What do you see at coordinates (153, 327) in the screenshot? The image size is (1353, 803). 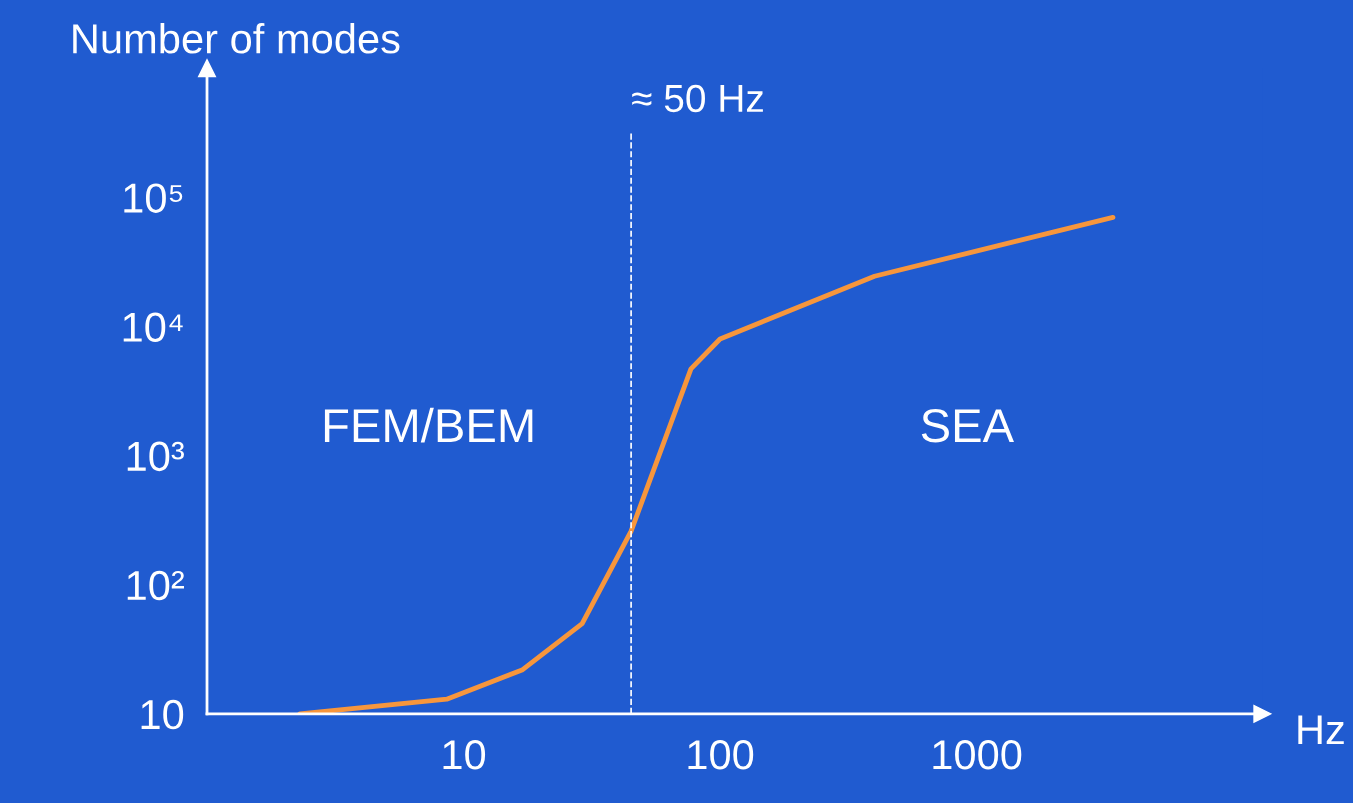 I see `y-tick-label: 10⁴` at bounding box center [153, 327].